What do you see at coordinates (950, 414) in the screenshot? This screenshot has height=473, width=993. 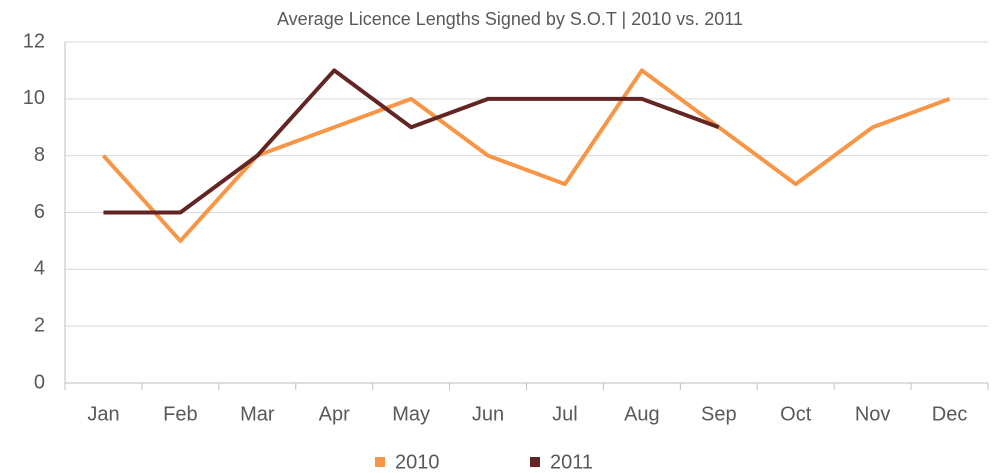 I see `x-tick-label: Dec` at bounding box center [950, 414].